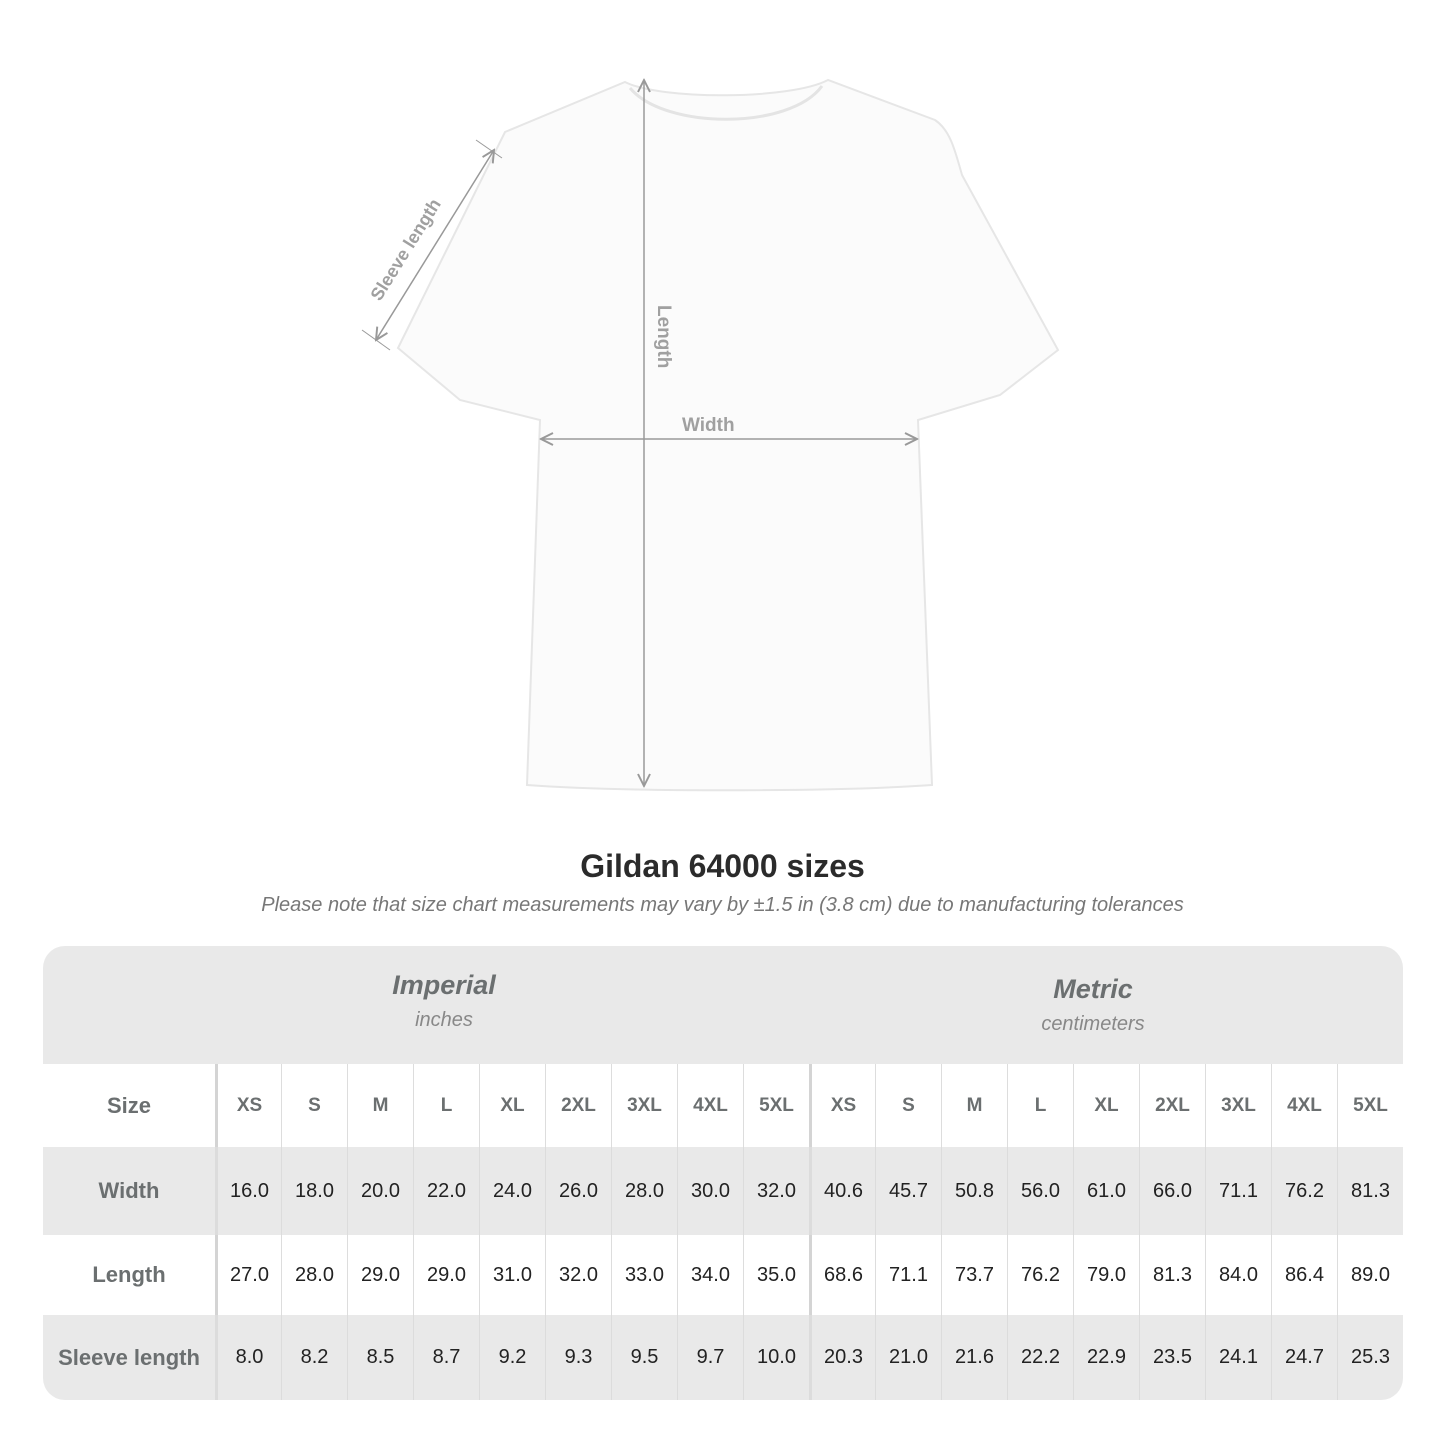 The image size is (1445, 1445). Describe the element at coordinates (842, 1357) in the screenshot. I see `metric-value-cell: 20.3` at that location.